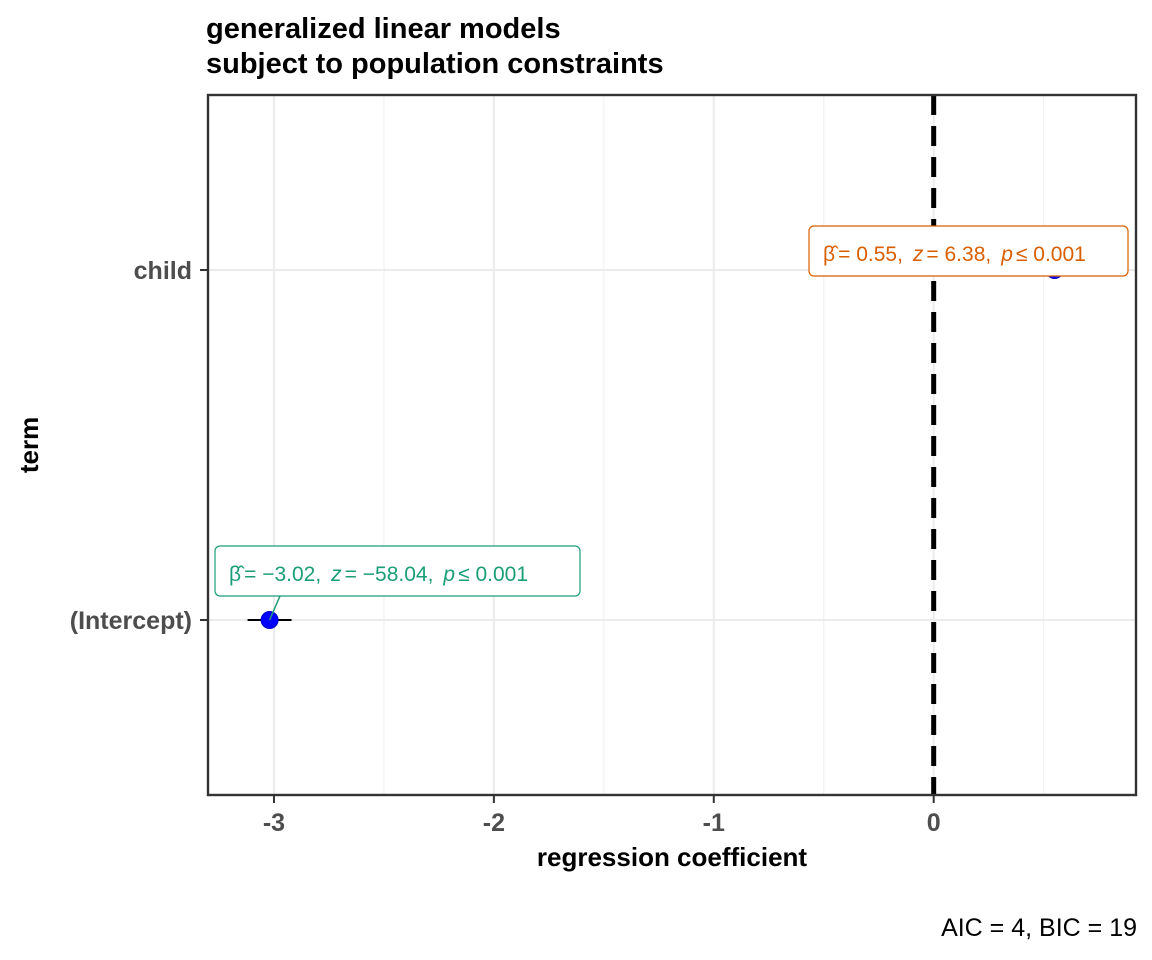 The image size is (1152, 960). Describe the element at coordinates (870, 254) in the screenshot. I see `beta-value: = 0.55,` at that location.